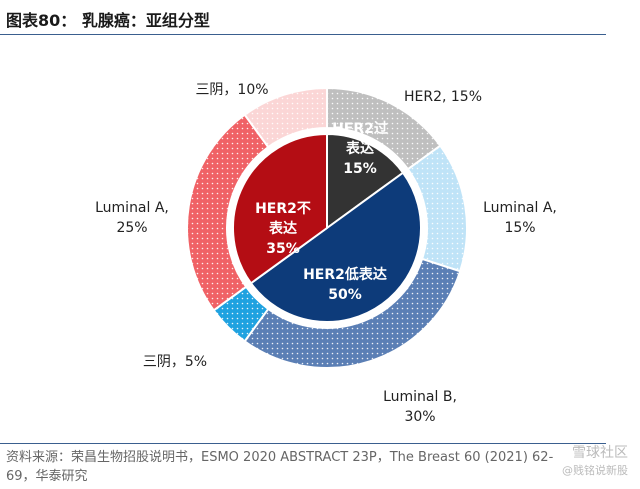 This screenshot has width=640, height=489. I want to click on outer-label-3: Luminal B, 30%, so click(420, 407).